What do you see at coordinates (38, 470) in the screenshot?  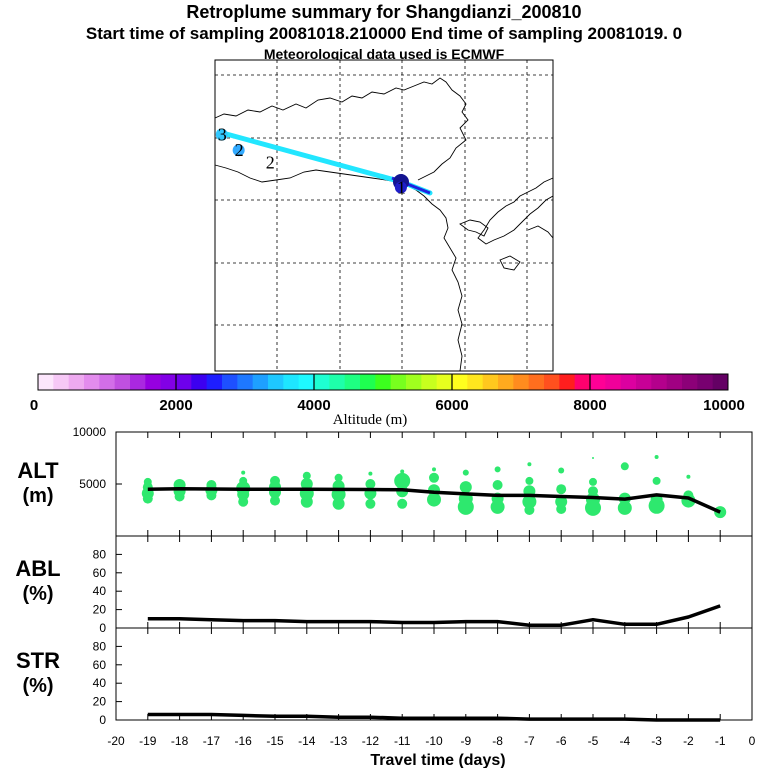 I see `panel-ylabel: ALT` at bounding box center [38, 470].